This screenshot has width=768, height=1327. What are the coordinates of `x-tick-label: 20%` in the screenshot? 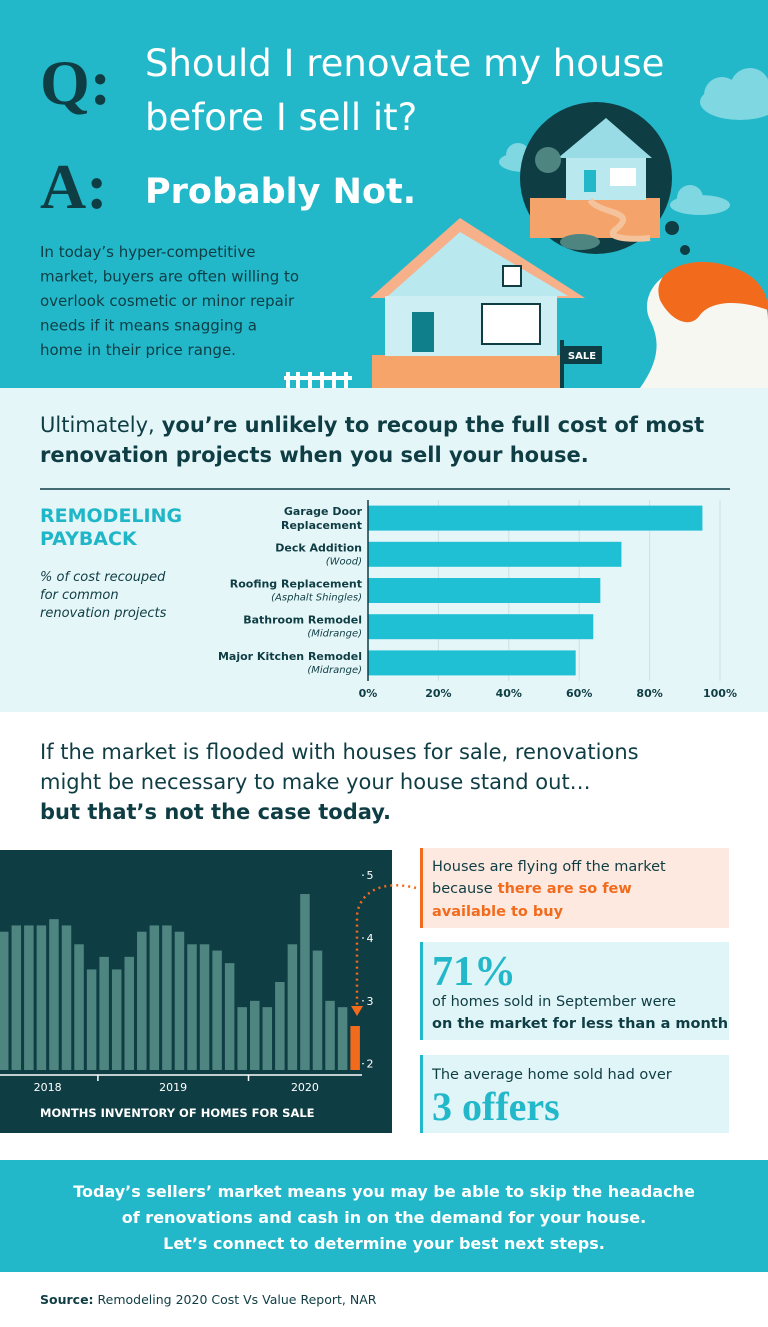 It's located at (438, 693).